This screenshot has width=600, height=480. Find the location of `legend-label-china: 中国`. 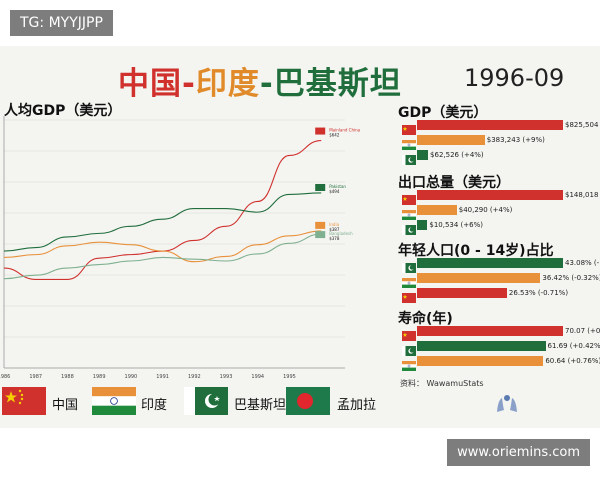

legend-label-china: 中国 is located at coordinates (65, 405).